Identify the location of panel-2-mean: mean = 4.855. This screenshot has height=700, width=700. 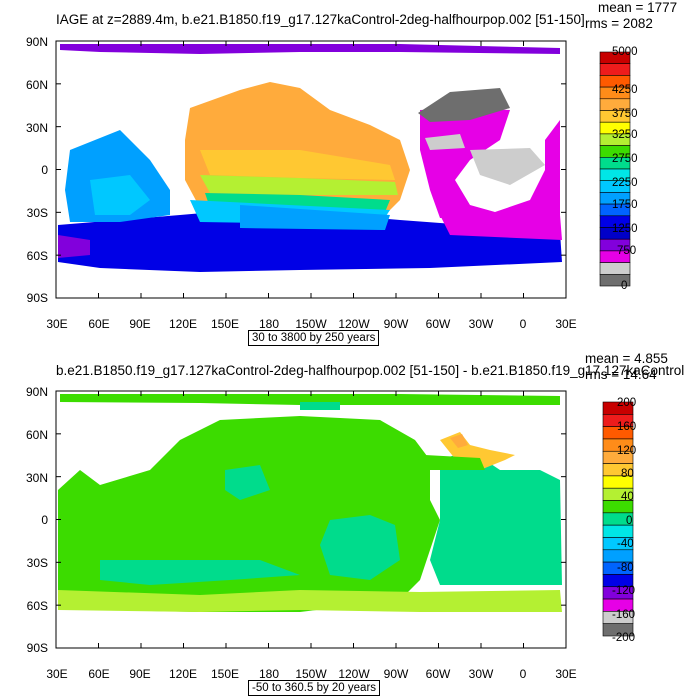
(626, 358).